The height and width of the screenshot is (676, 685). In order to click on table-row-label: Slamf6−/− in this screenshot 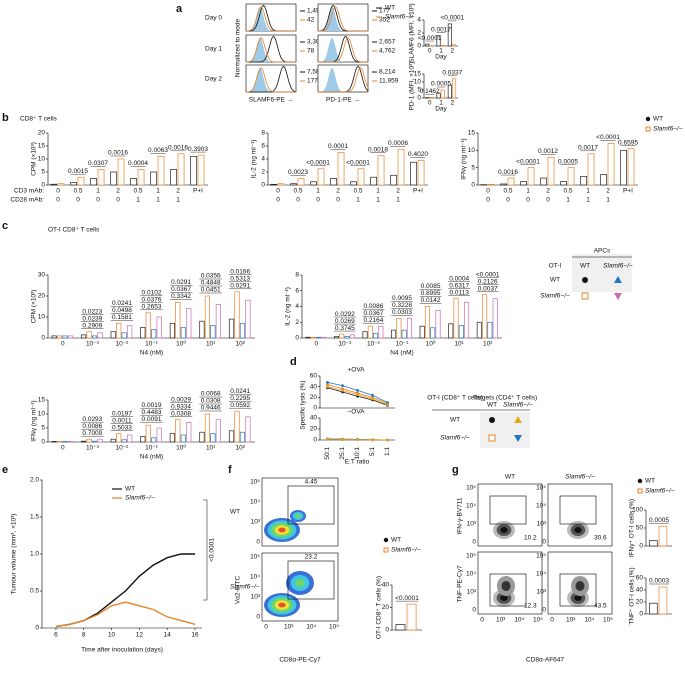, I will do `click(555, 296)`.